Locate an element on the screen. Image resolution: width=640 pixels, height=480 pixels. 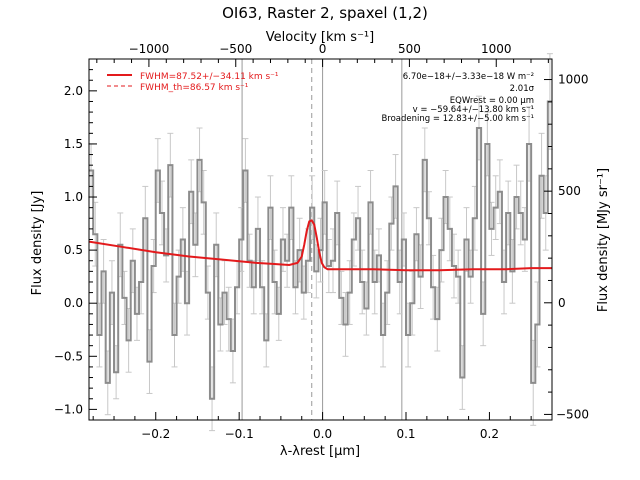
fit-series is located at coordinates (320, 245).